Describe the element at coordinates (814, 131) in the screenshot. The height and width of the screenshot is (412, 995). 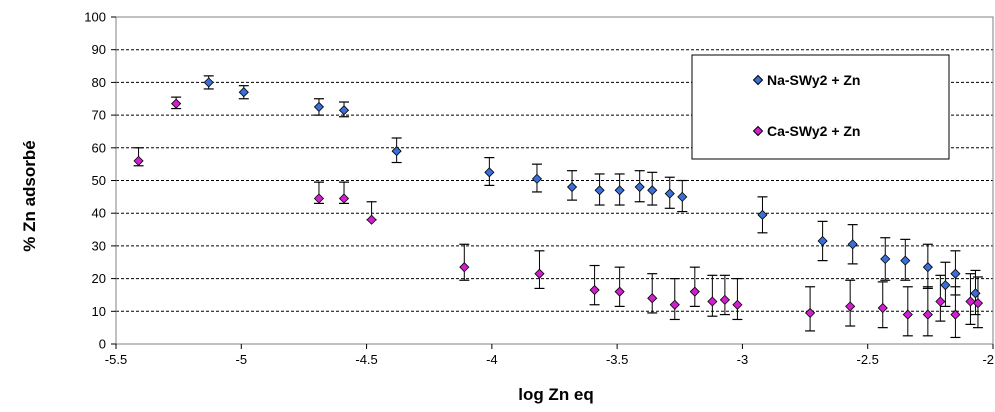
I see `legend-label-ca: Ca-SWy2 + Zn` at that location.